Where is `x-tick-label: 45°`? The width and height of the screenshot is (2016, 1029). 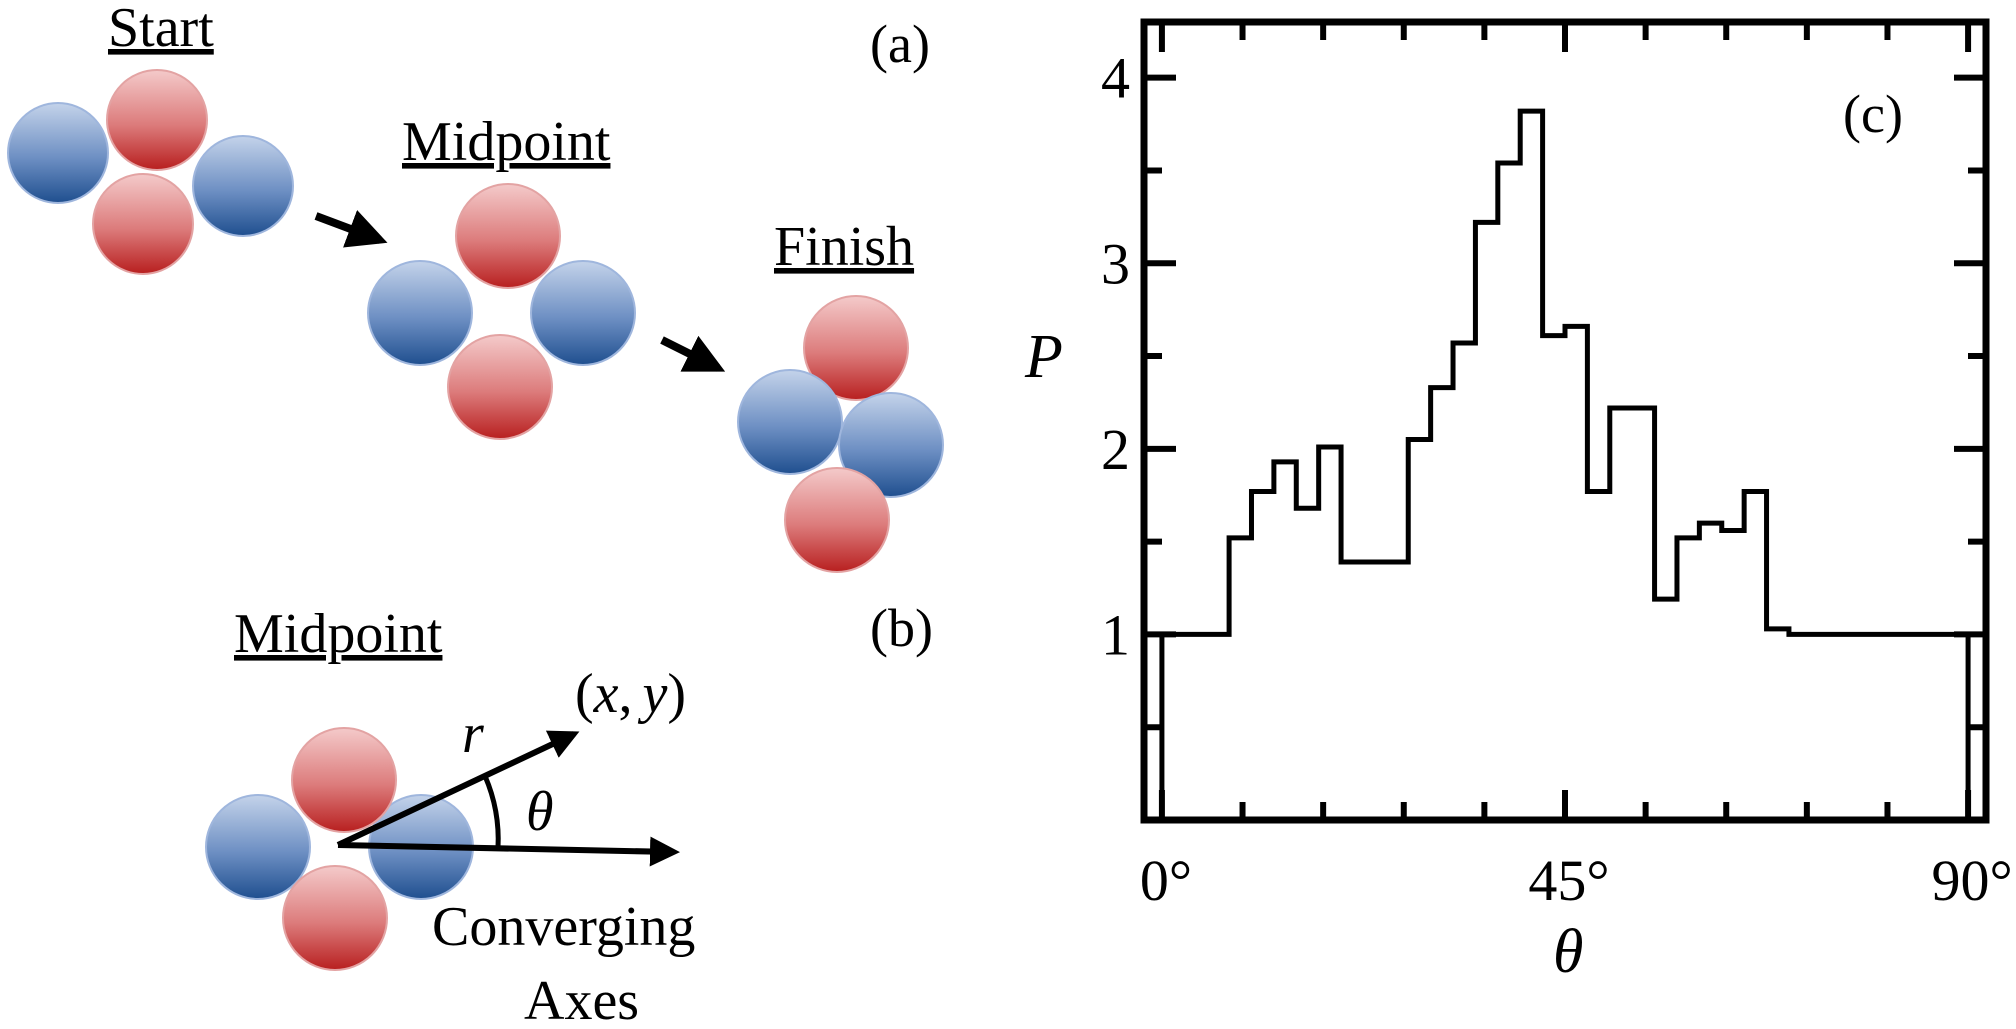
x-tick-label: 45° is located at coordinates (1568, 880).